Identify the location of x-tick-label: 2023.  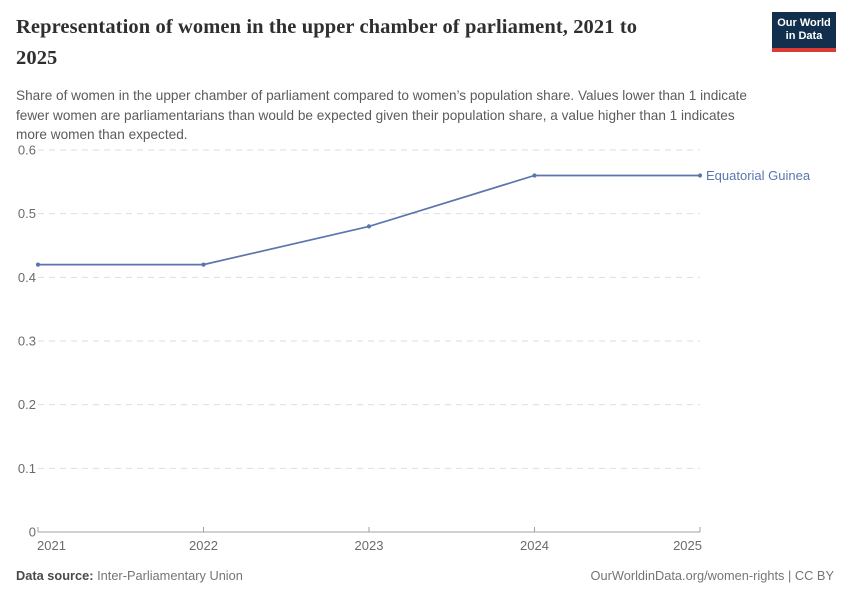
(369, 545).